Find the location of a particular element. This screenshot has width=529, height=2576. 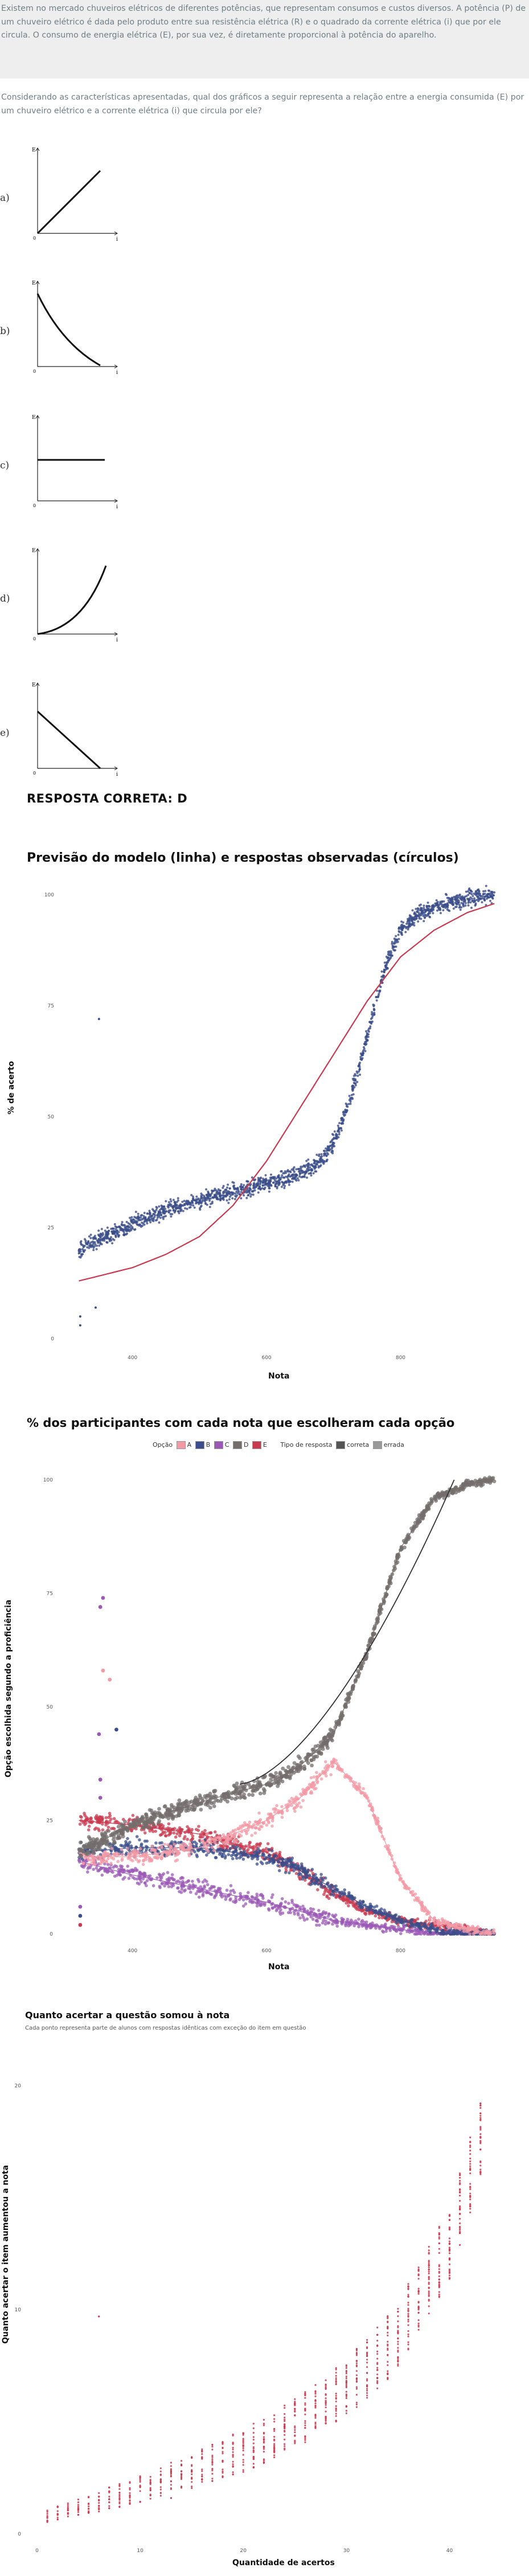

chart1-x-label: Nota is located at coordinates (279, 1377).